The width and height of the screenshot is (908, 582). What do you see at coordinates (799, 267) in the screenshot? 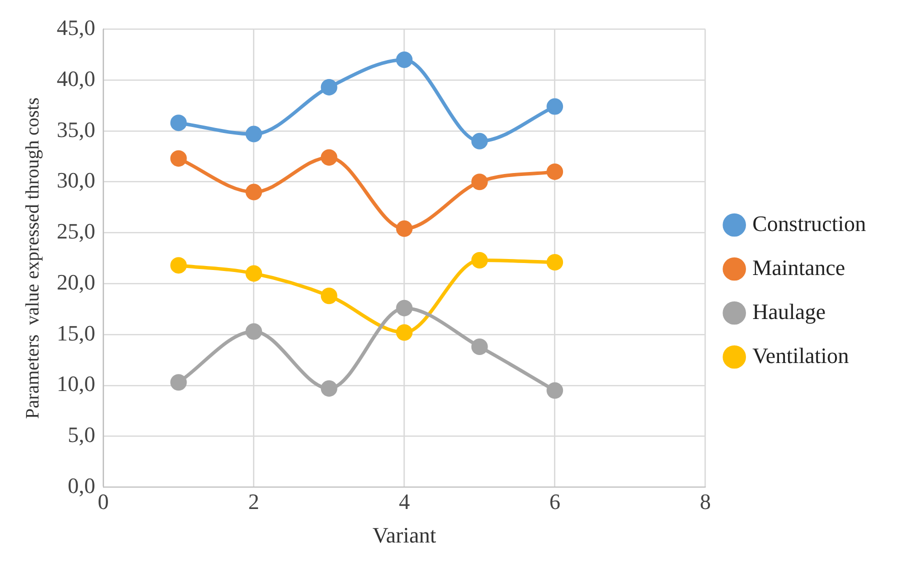
I see `legend-label: Maintance` at bounding box center [799, 267].